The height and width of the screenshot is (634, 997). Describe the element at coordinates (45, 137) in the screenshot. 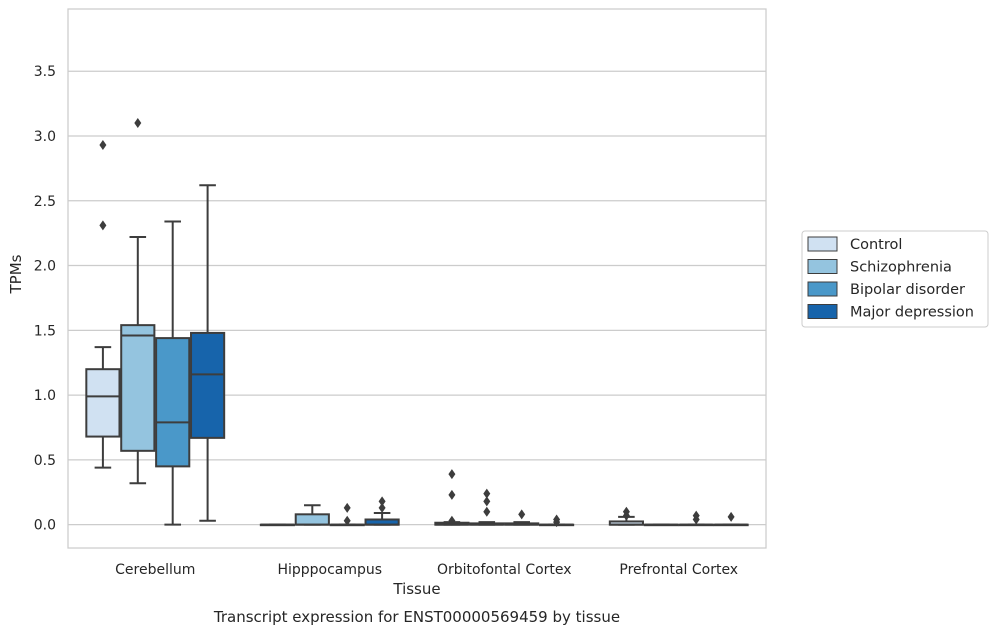

I see `y-tick-label: 3.0` at that location.